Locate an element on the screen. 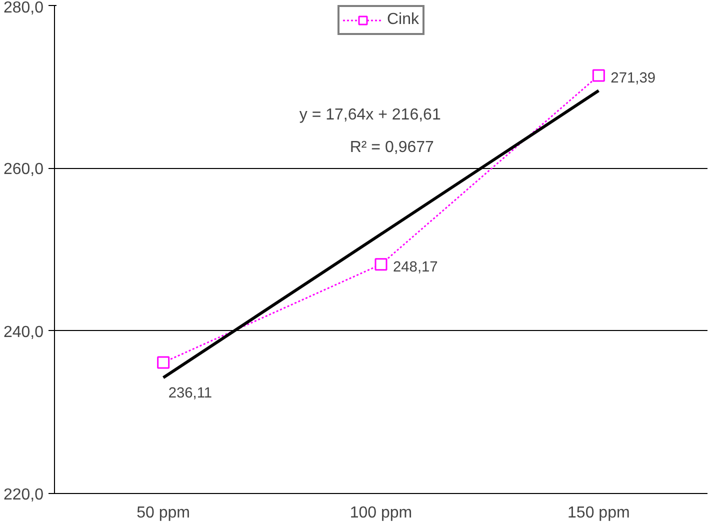 This screenshot has width=727, height=524. annotation: y = 17,64x + 216,61 is located at coordinates (370, 115).